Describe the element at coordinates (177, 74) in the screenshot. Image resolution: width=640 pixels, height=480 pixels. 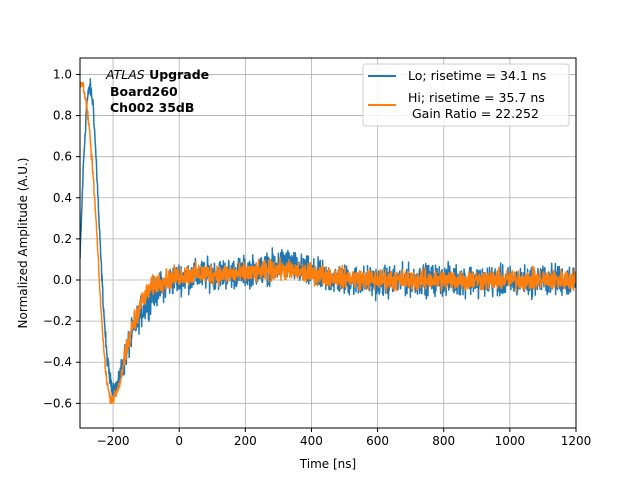
I see `annotation-upgrade: Upgrade` at that location.